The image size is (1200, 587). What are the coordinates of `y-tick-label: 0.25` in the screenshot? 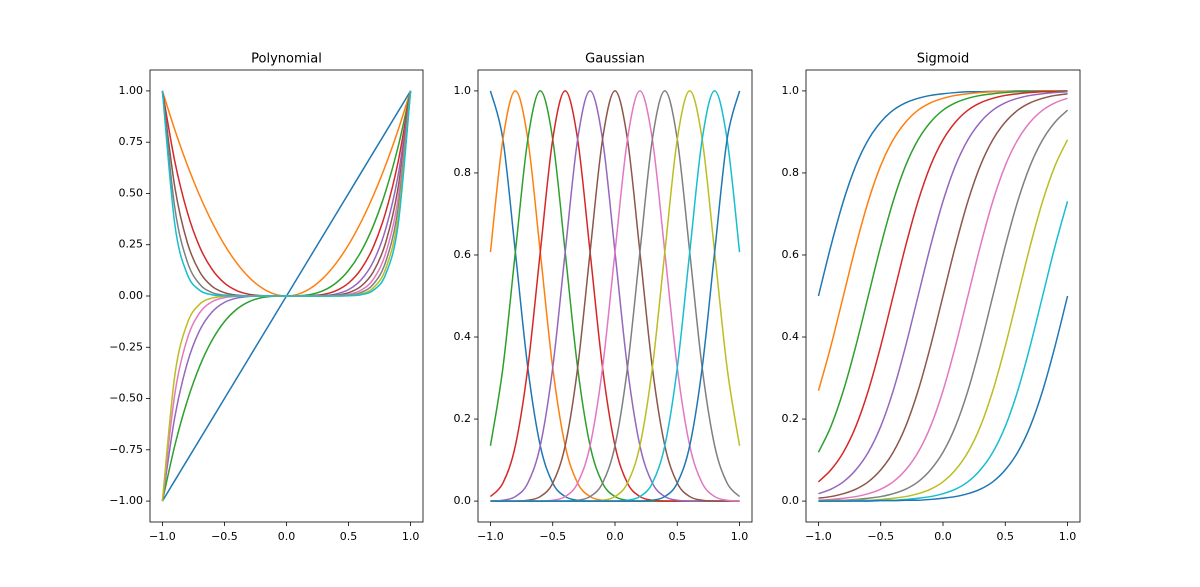 It's located at (131, 244).